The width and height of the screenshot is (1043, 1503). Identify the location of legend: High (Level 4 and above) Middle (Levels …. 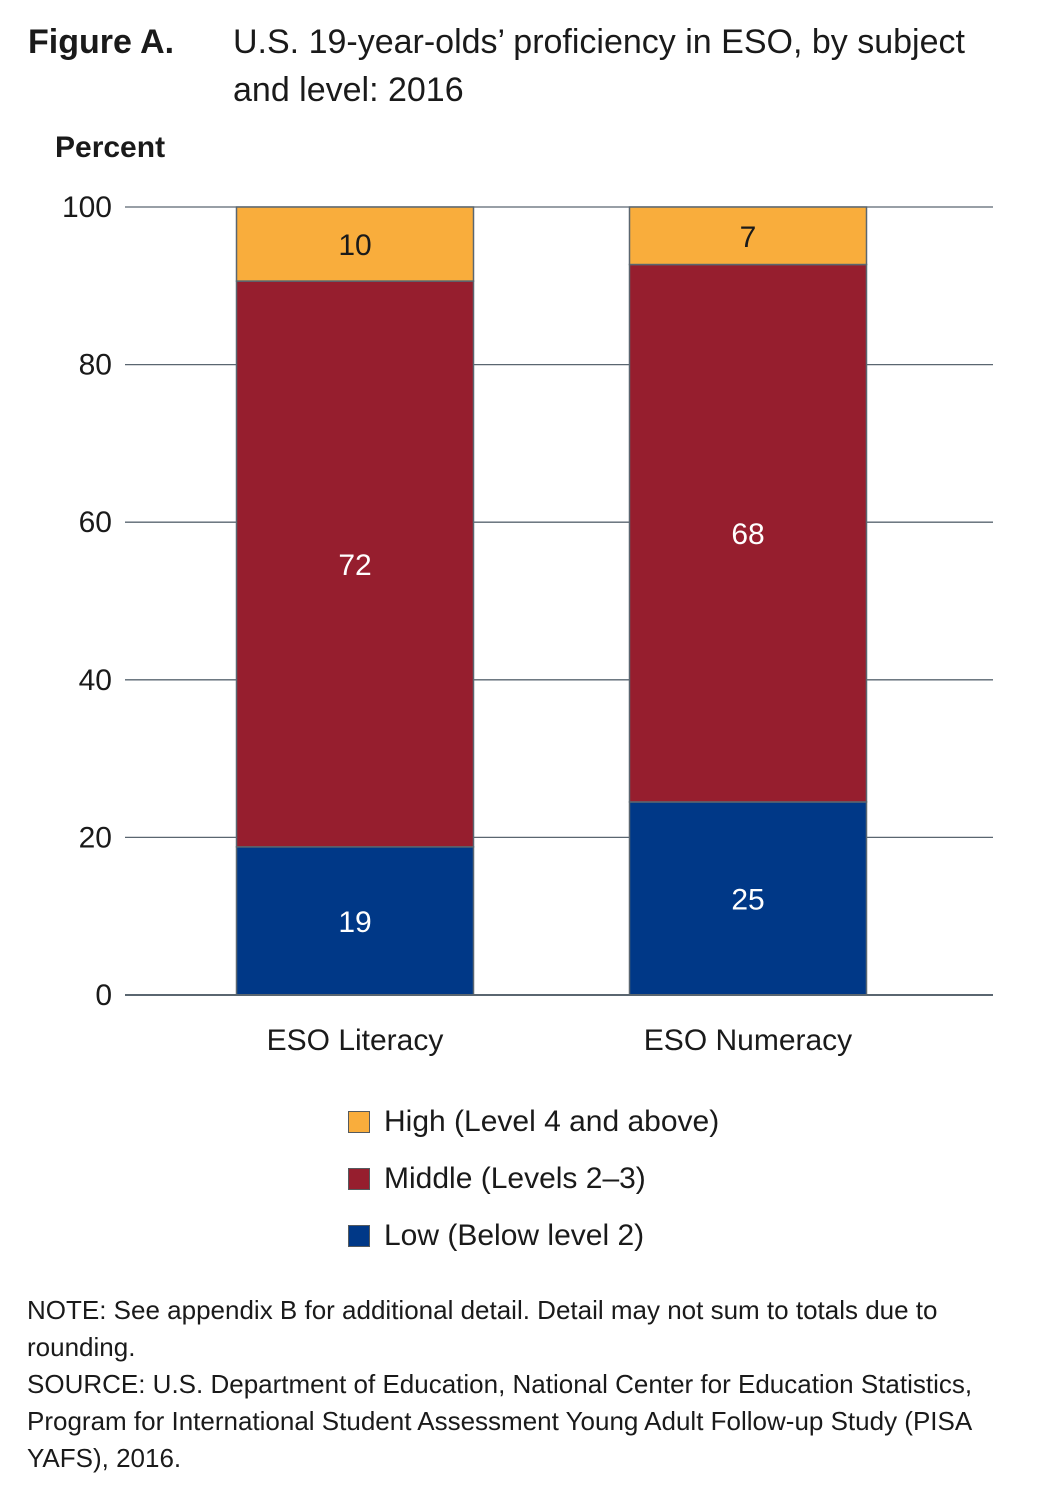
(533, 1178).